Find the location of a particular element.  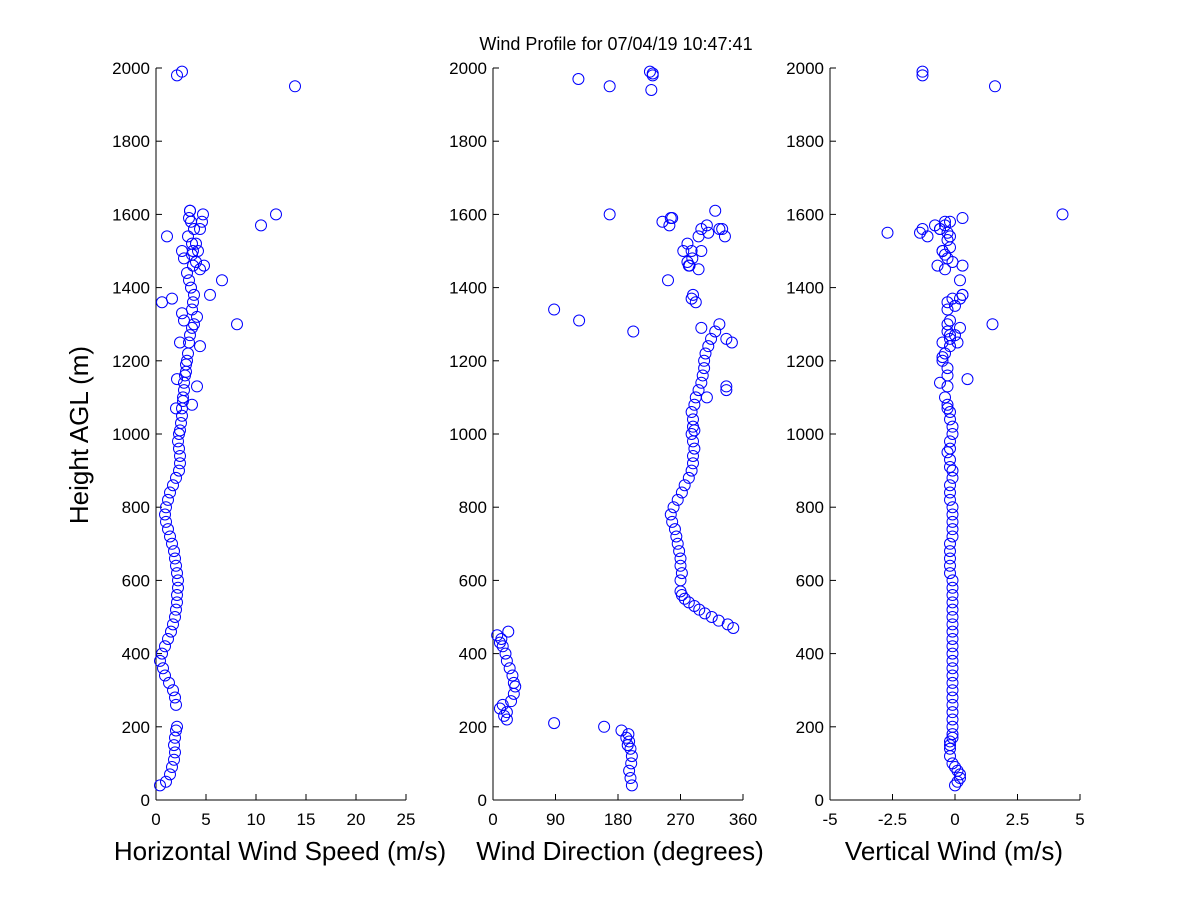

y-tick-label: 800 is located at coordinates (136, 507).